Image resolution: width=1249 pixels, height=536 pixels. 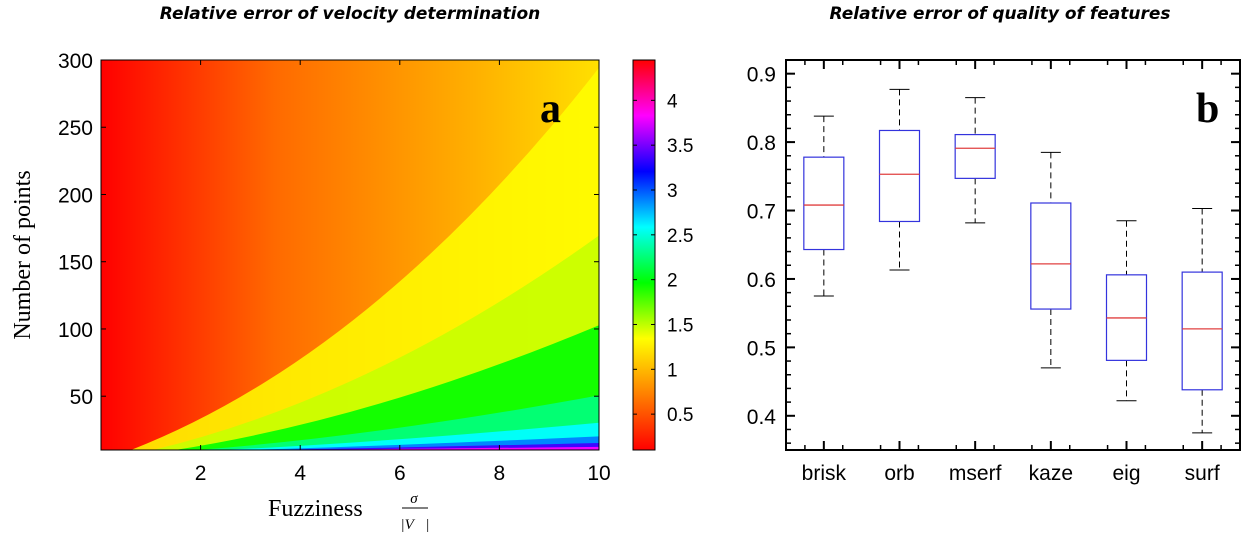 What do you see at coordinates (680, 325) in the screenshot?
I see `colorbar-tick-label: 1.5` at bounding box center [680, 325].